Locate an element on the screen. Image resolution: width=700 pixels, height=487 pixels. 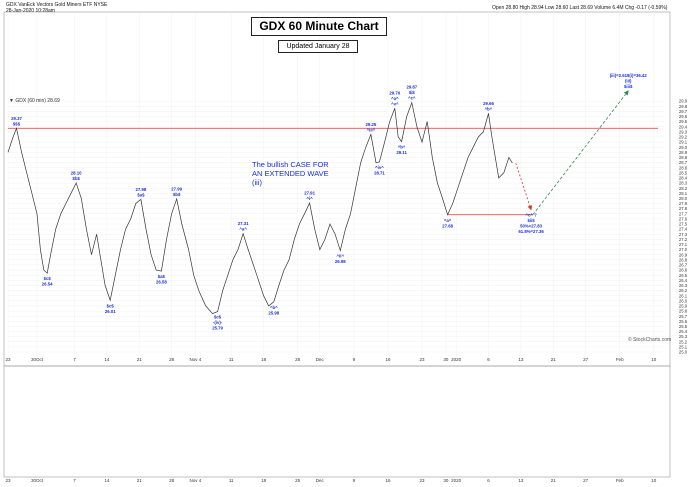
x-tick-label-lower: 14 is located at coordinates (107, 480).